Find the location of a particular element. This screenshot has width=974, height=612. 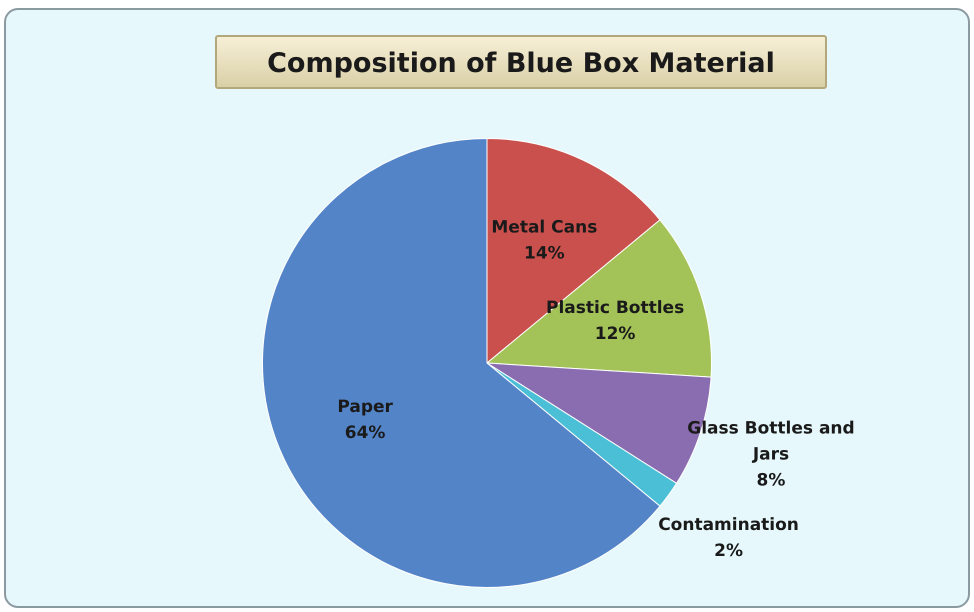

data-label: 12% is located at coordinates (615, 334).